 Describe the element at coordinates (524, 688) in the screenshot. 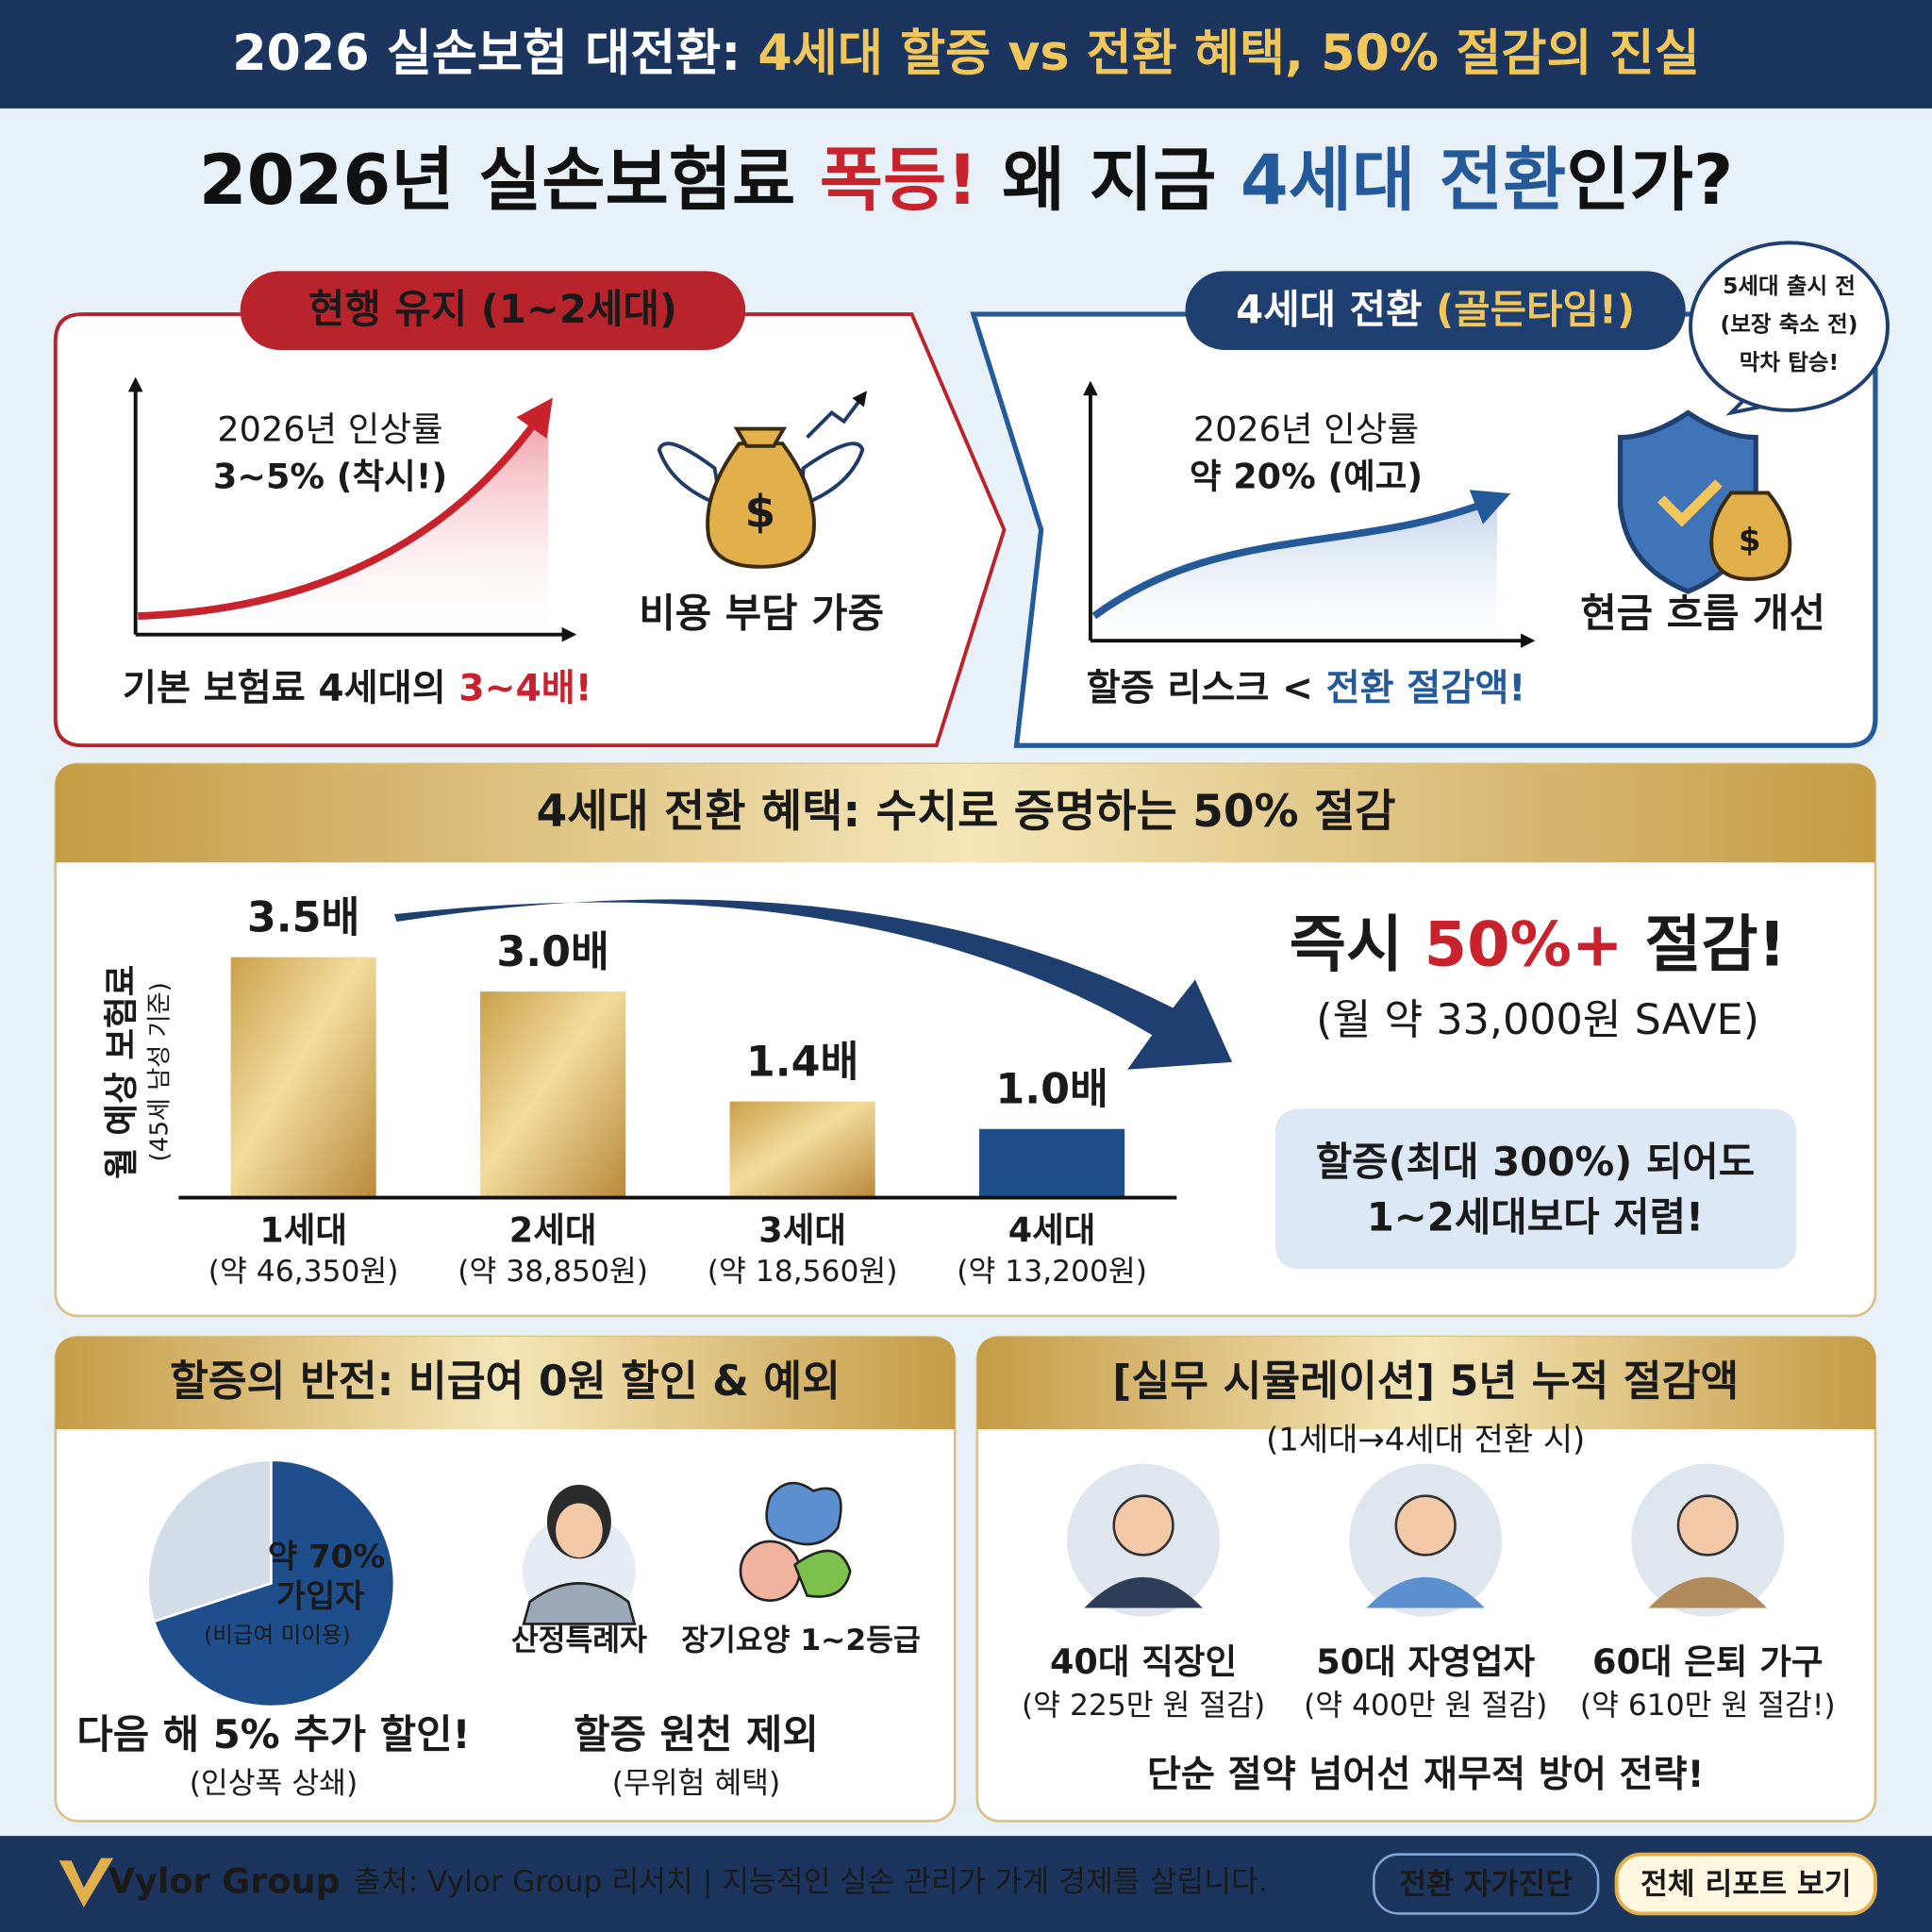

I see `left-footer-part: 3~4배!` at that location.